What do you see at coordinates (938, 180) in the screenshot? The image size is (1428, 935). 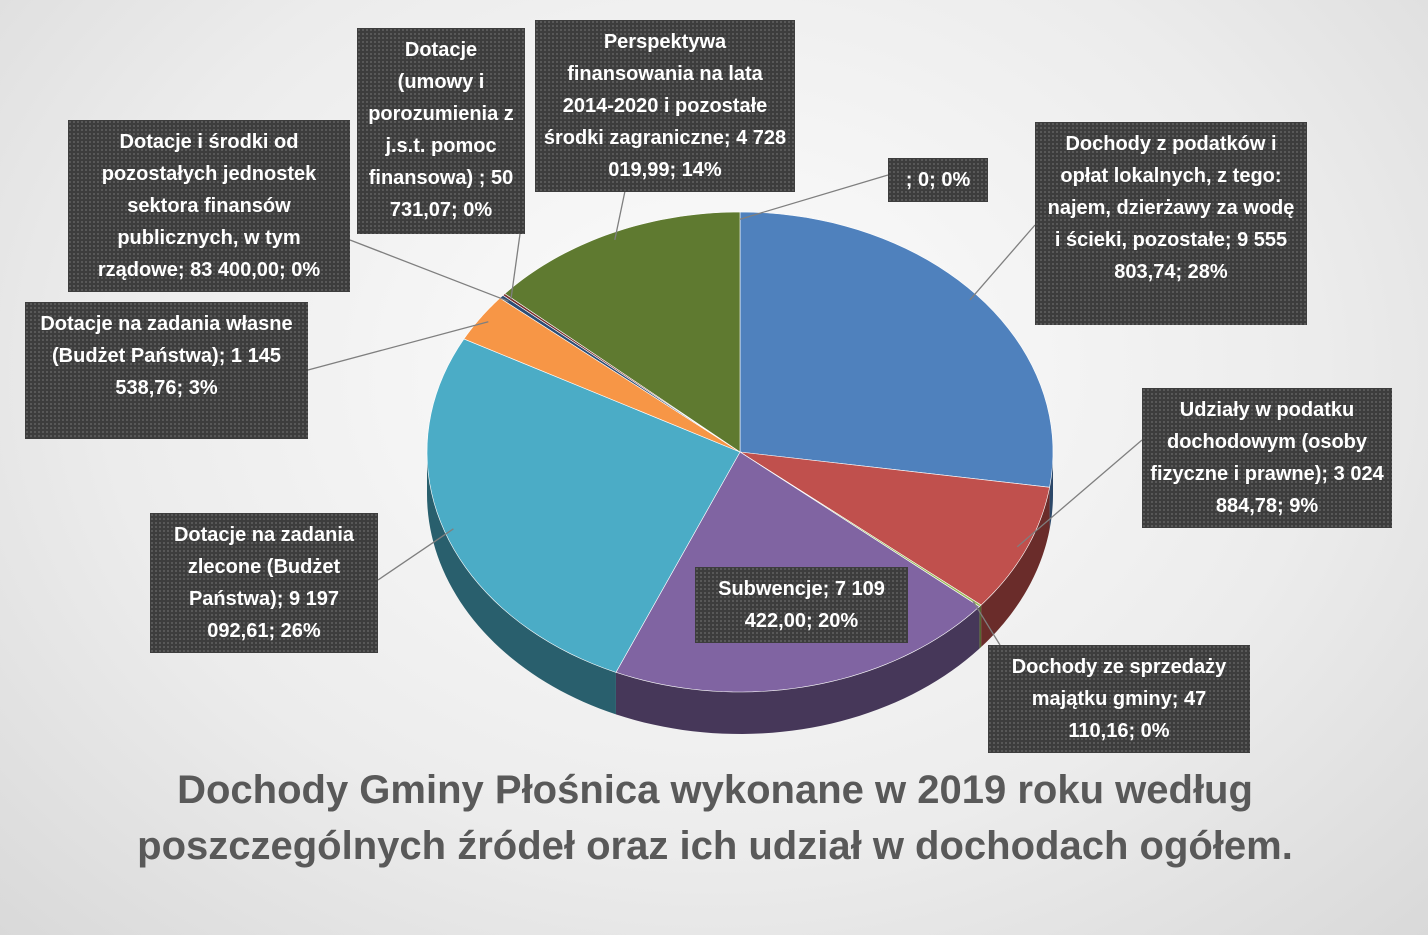 I see `data-label: ; 0; 0%` at bounding box center [938, 180].